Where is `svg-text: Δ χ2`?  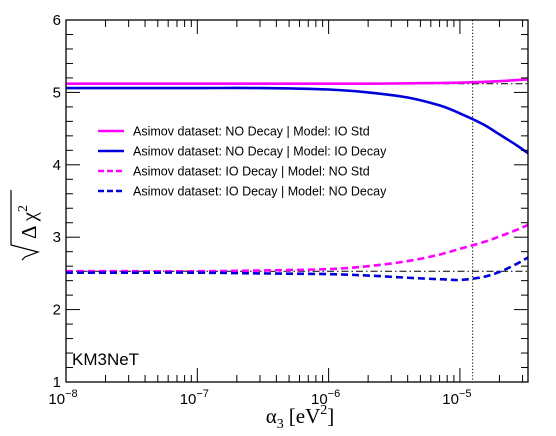
svg-text: Δ χ2 is located at coordinates (28, 222).